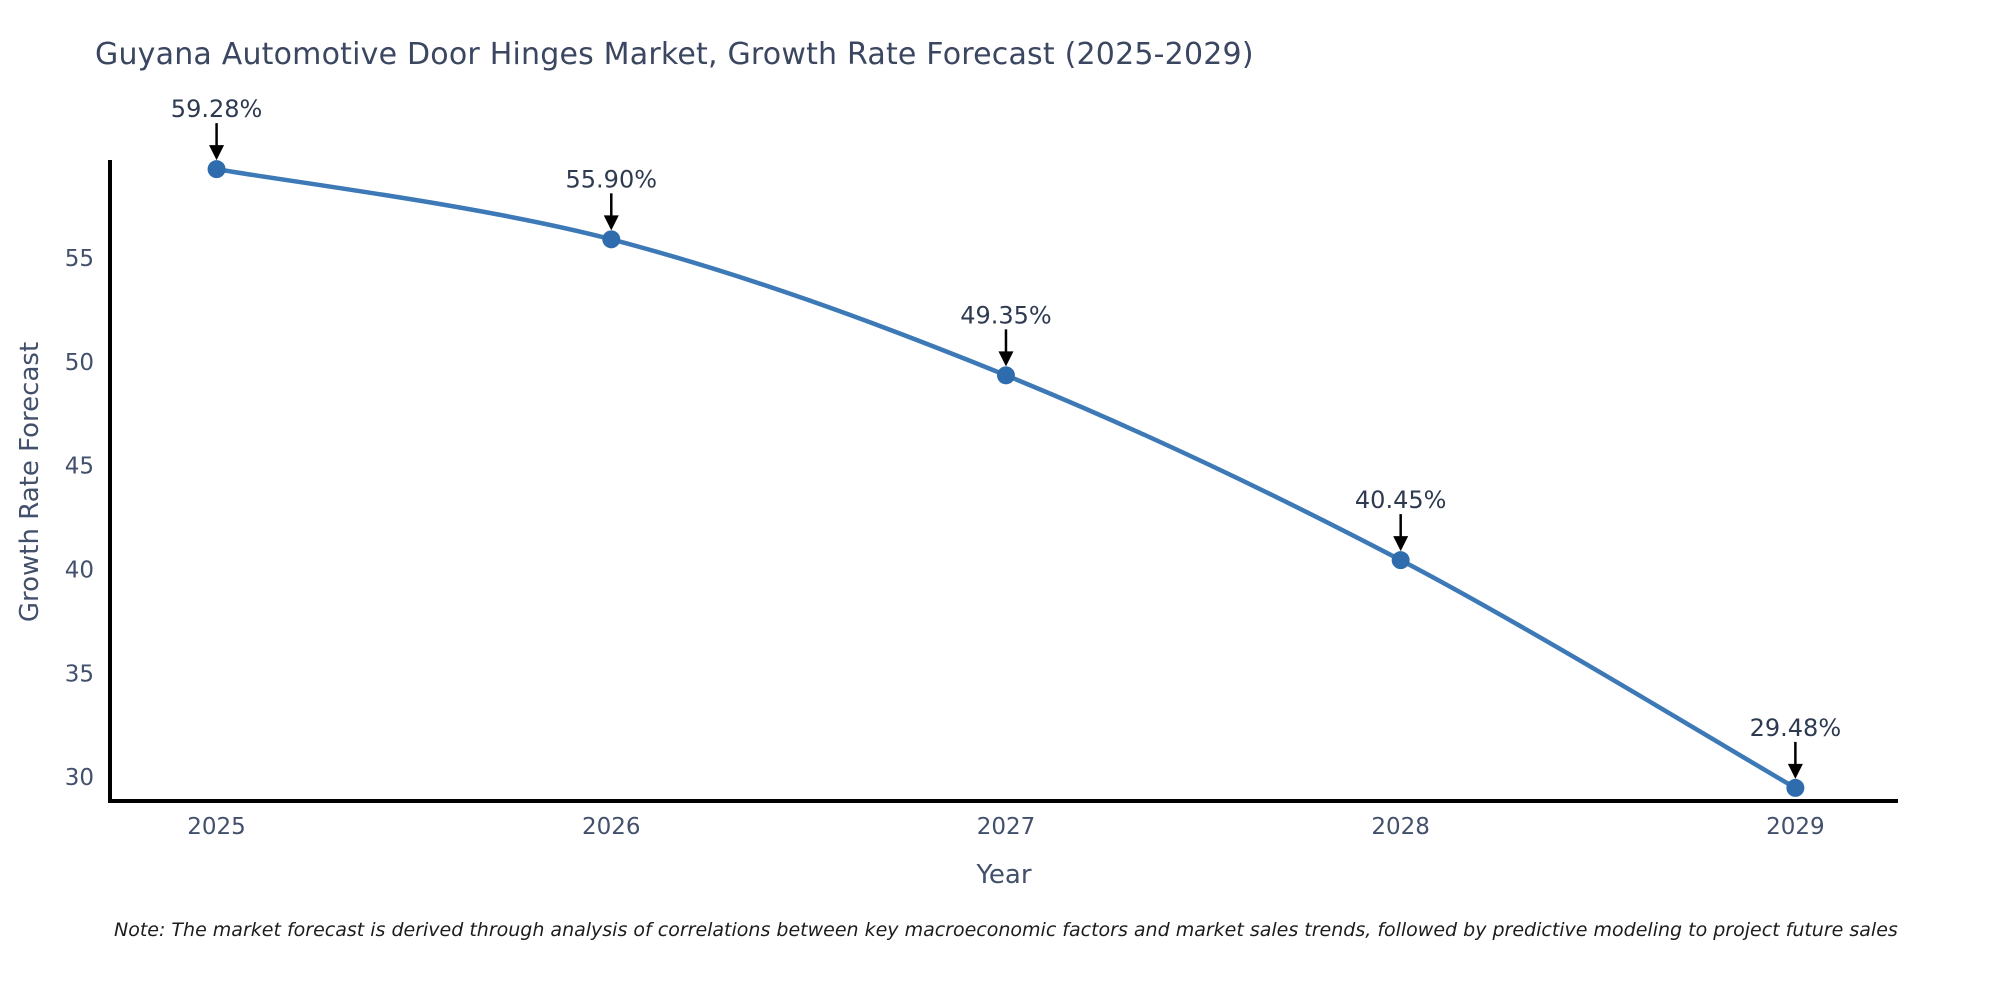 The height and width of the screenshot is (1000, 2000). What do you see at coordinates (79, 674) in the screenshot?
I see `y-axis-tick-label: 35` at bounding box center [79, 674].